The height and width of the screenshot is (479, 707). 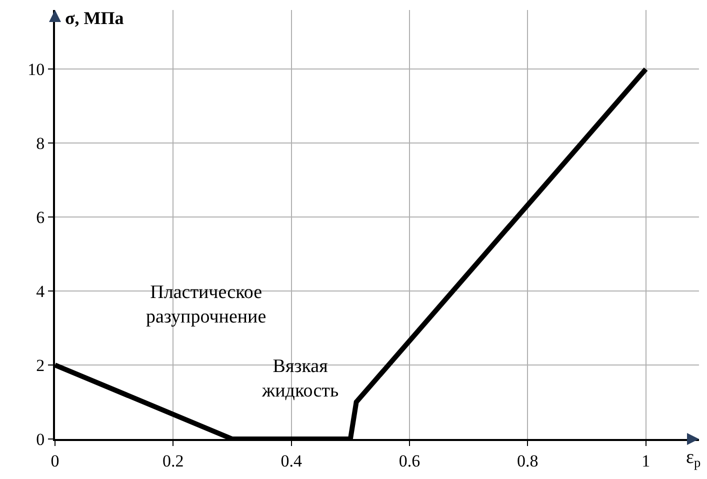 What do you see at coordinates (206, 305) in the screenshot?
I see `annotation: Пластическое разупрочнение` at bounding box center [206, 305].